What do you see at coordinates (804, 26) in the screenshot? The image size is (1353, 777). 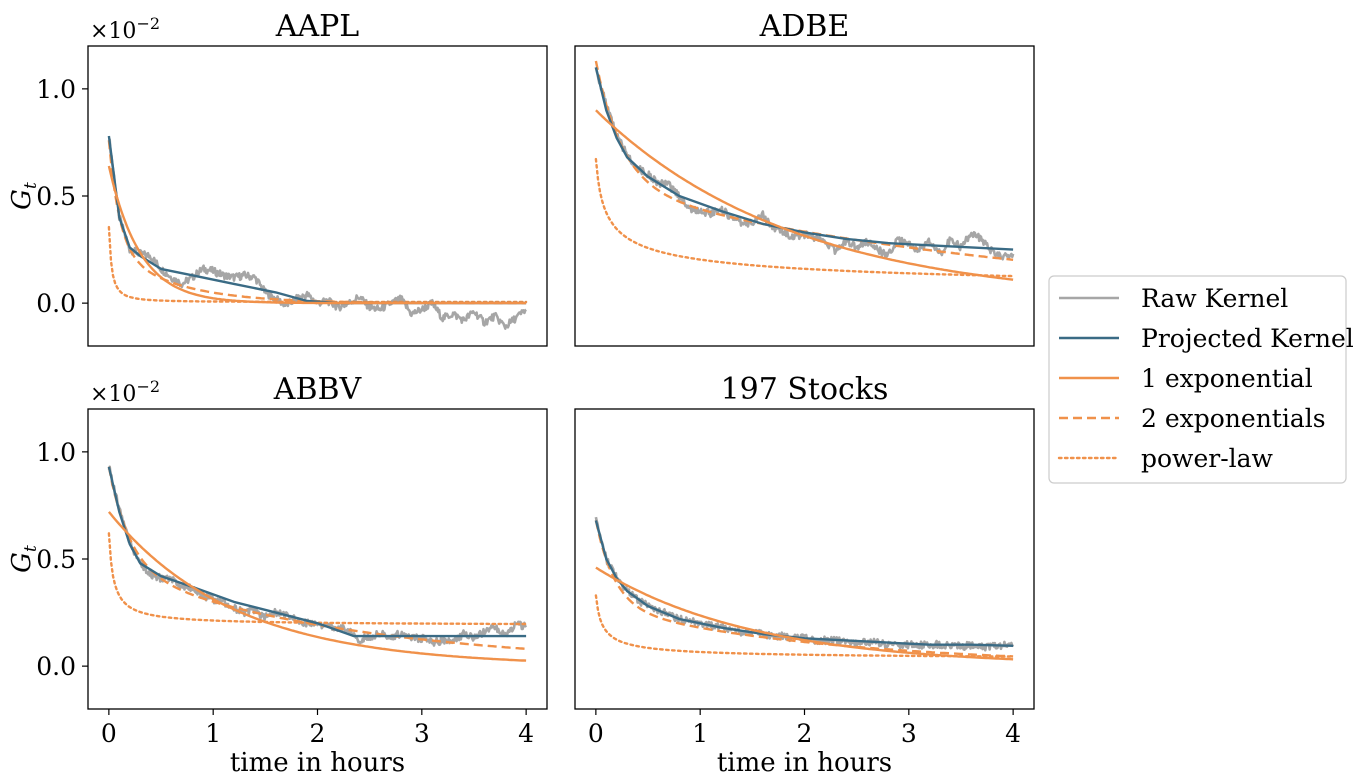 I see `panel-title: ADBE` at bounding box center [804, 26].